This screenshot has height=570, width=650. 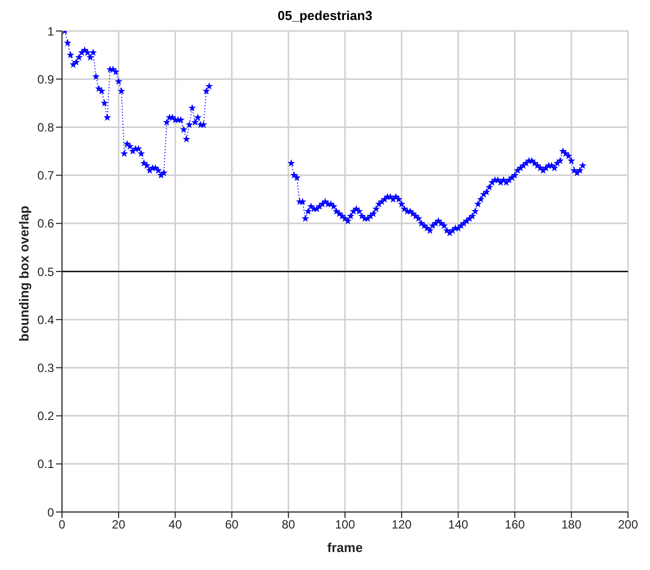 What do you see at coordinates (345, 547) in the screenshot?
I see `x-axis-title: frame` at bounding box center [345, 547].